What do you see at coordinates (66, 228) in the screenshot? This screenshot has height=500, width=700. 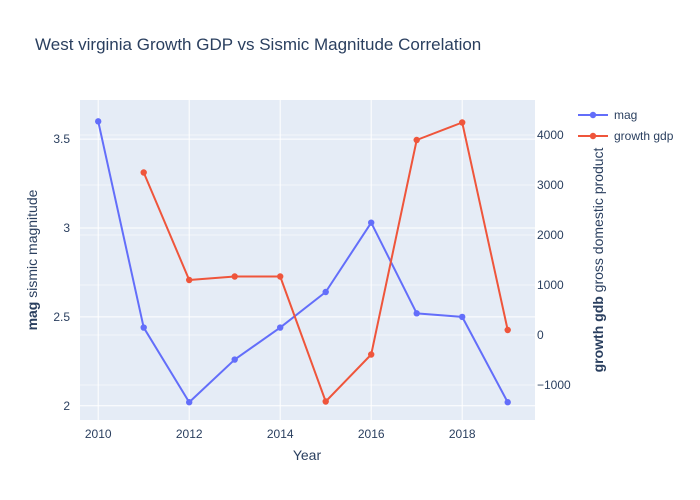 I see `y-tick-label: 3` at bounding box center [66, 228].